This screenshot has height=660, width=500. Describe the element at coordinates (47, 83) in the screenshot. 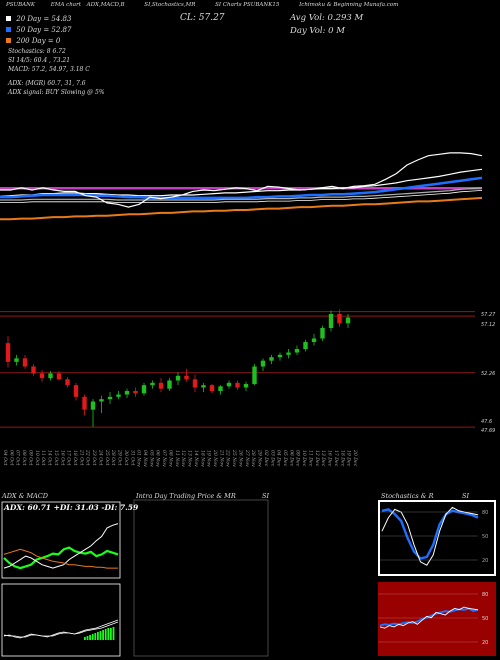

I see `adx-line: ADX: (MGR) 60.7, 31, 7.6` at that location.